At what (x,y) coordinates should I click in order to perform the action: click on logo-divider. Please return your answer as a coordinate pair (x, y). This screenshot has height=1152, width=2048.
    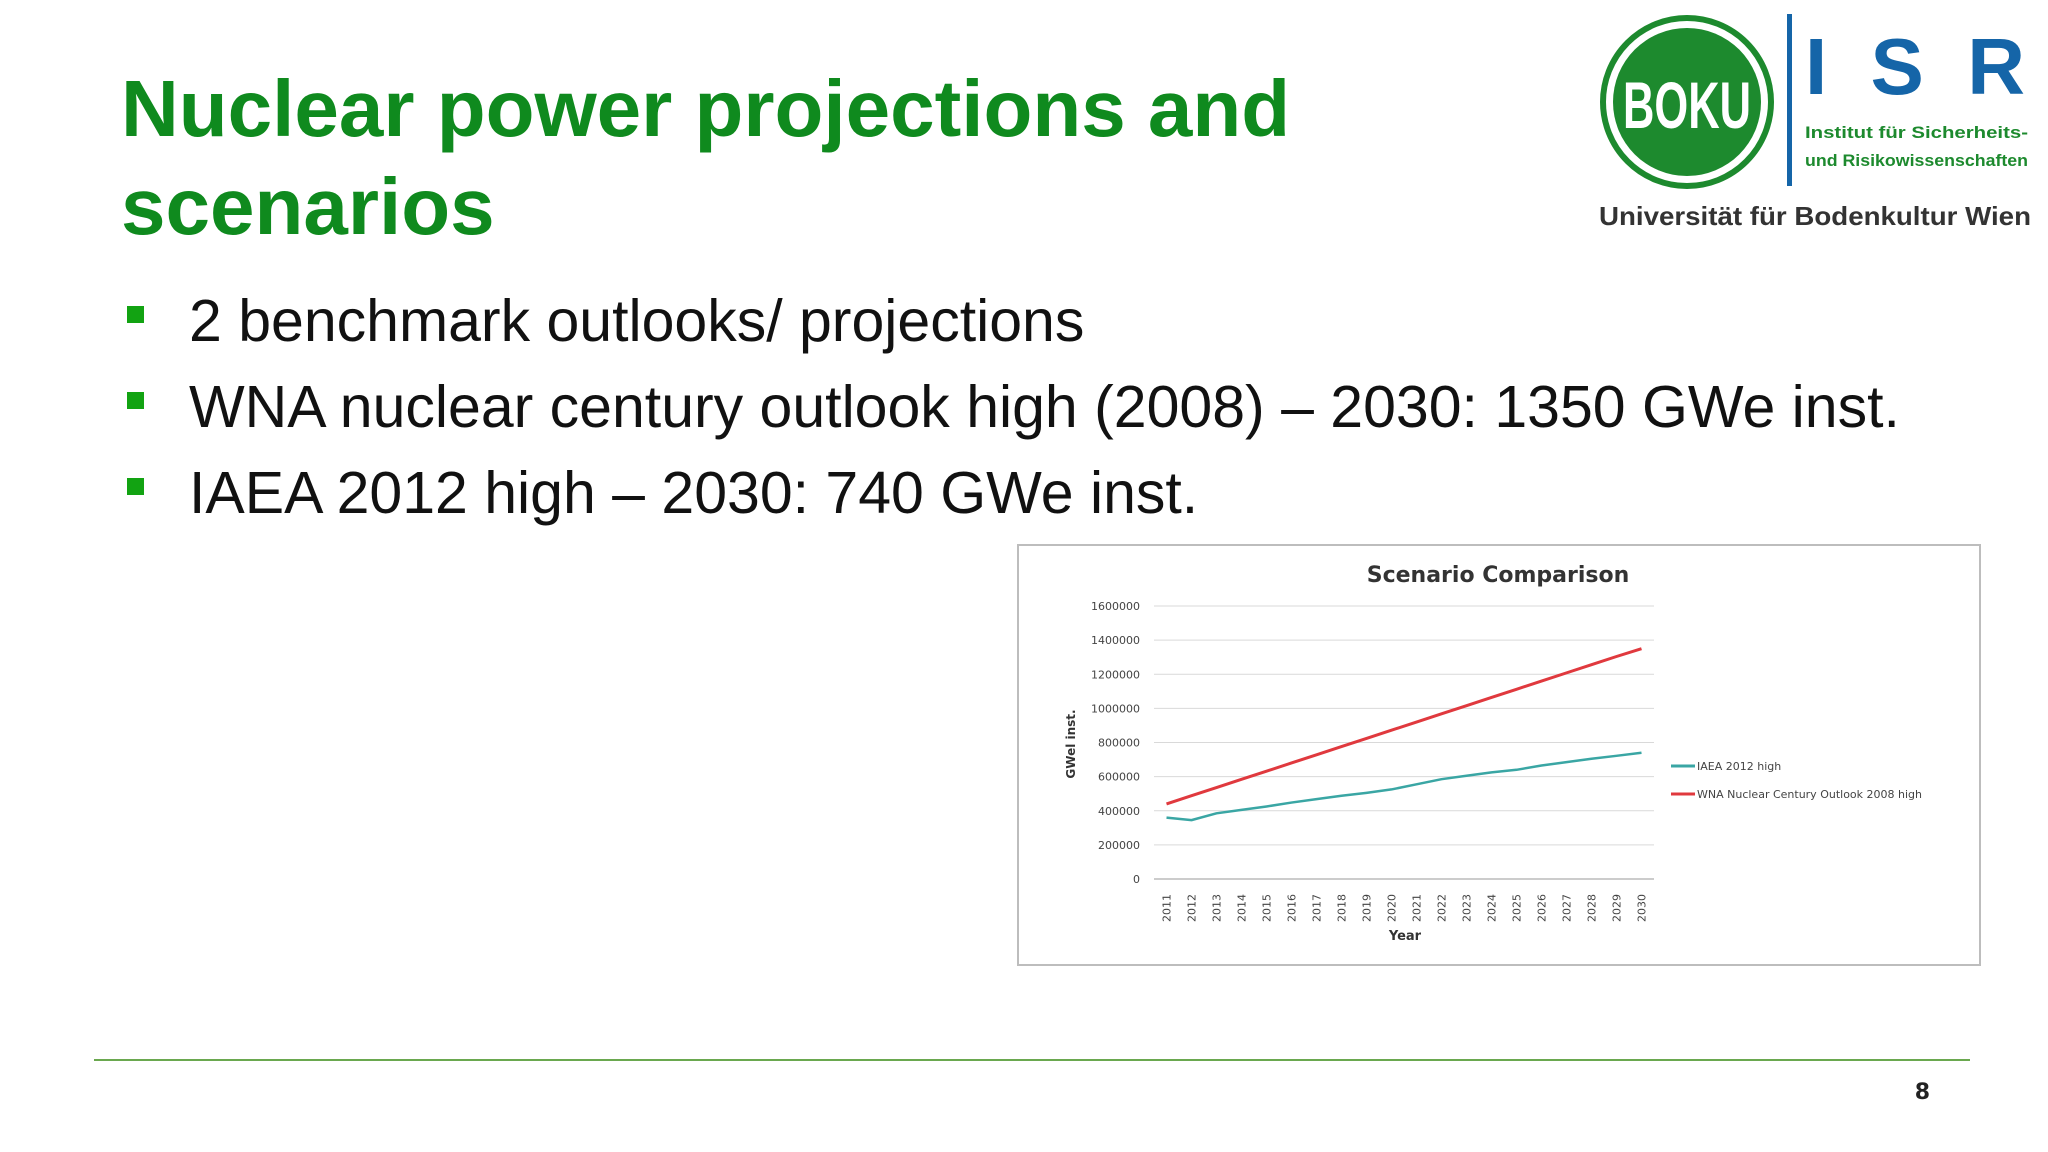
    Looking at the image, I should click on (1789, 100).